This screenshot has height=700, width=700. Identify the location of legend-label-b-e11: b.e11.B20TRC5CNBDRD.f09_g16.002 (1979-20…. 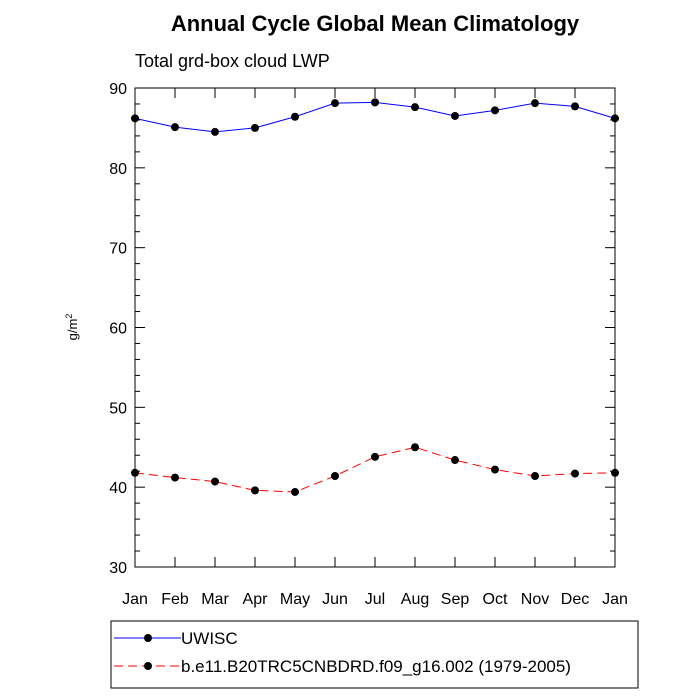
(376, 666).